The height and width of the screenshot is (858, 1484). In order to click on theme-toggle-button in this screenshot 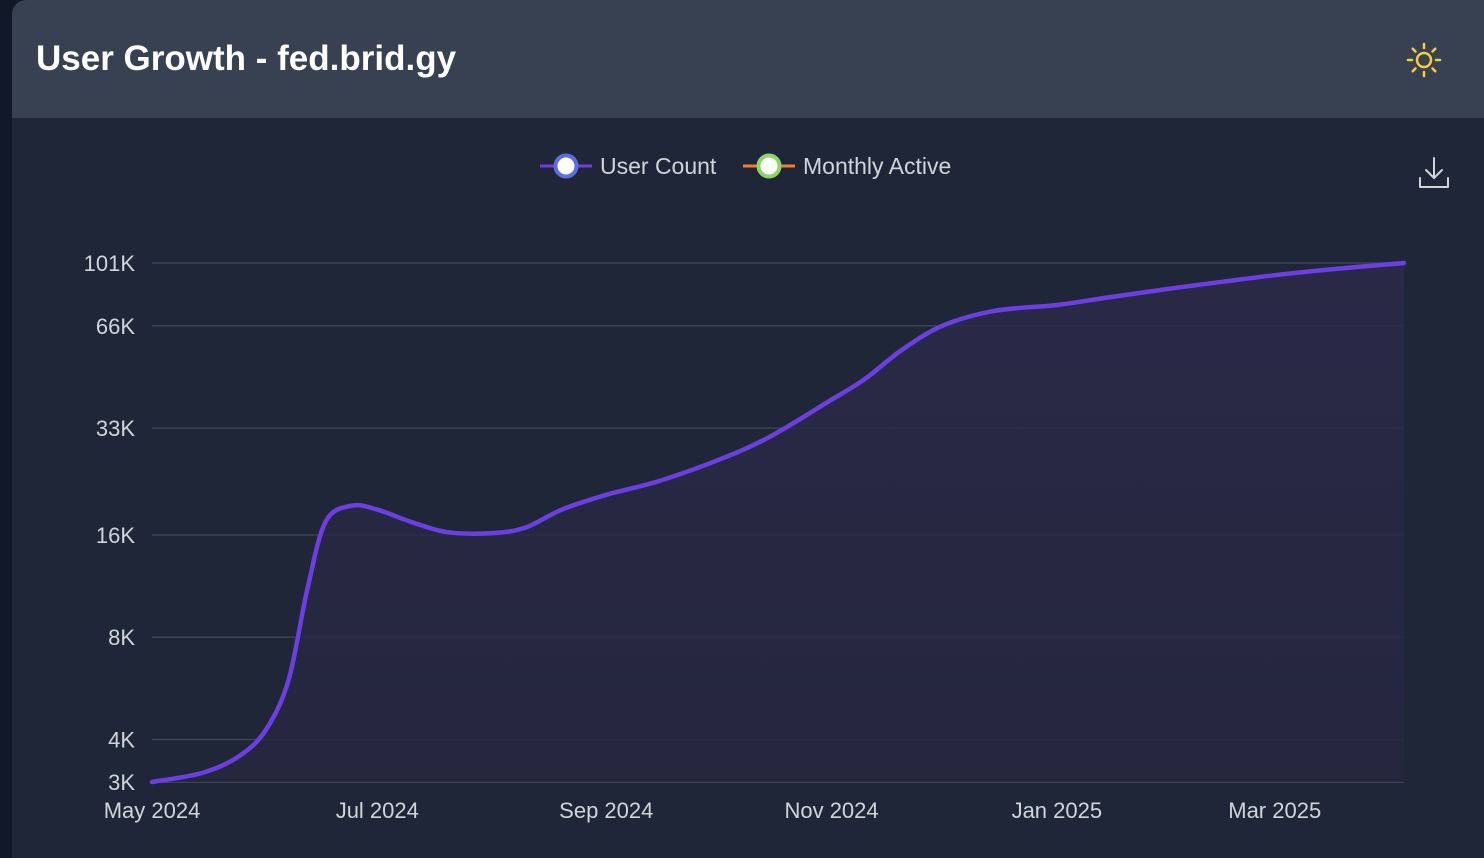, I will do `click(1424, 60)`.